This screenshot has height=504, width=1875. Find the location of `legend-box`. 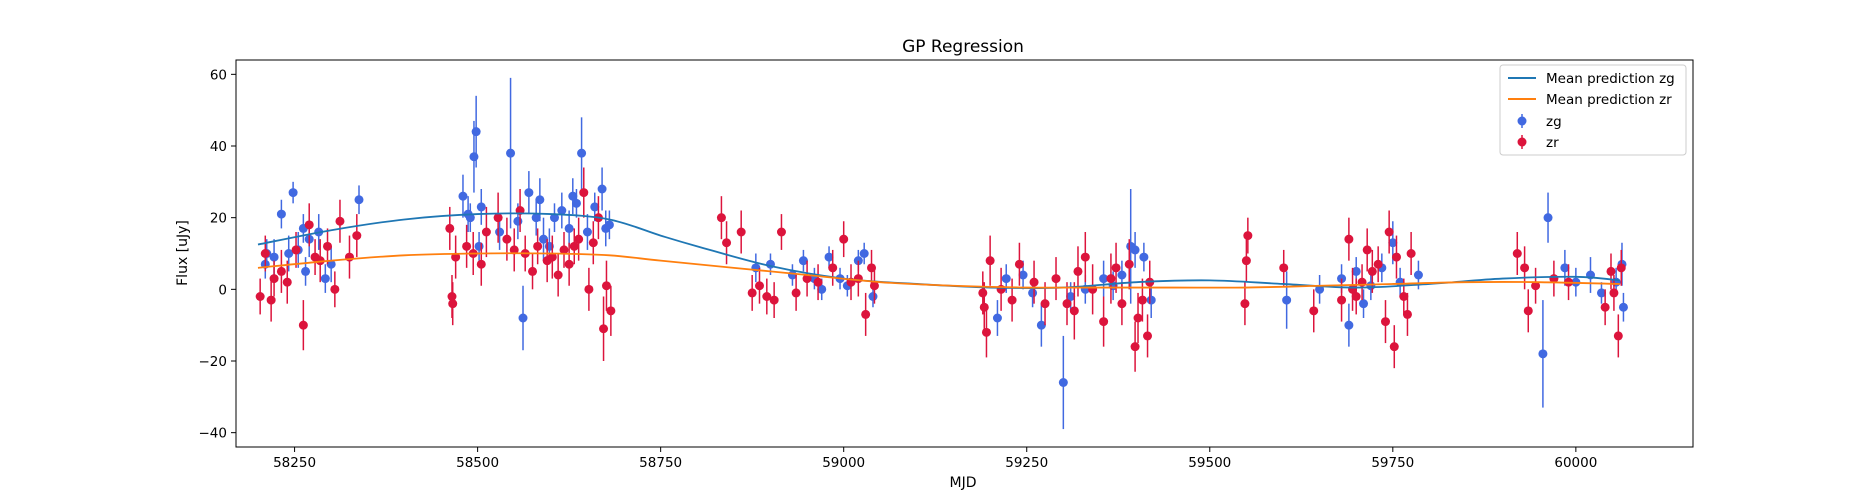

legend-box is located at coordinates (1593, 110).